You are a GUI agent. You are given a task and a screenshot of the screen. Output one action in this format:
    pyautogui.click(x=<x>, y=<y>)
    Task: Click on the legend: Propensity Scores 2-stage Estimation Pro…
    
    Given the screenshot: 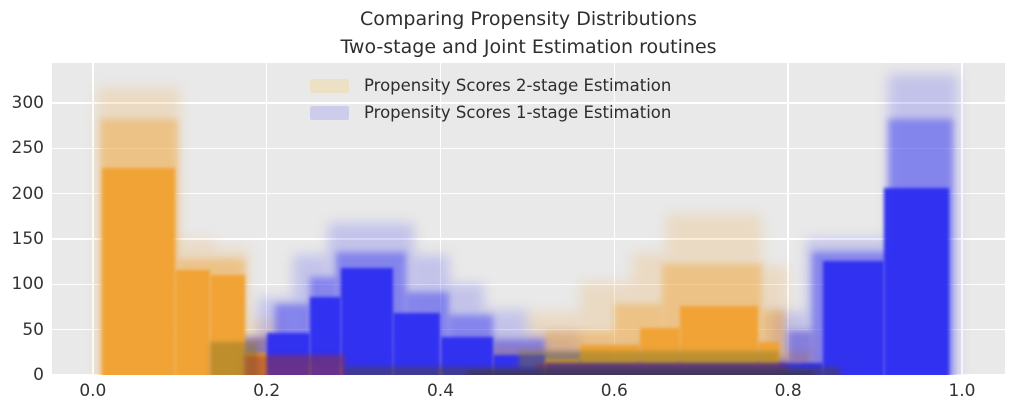 What is the action you would take?
    pyautogui.click(x=490, y=103)
    